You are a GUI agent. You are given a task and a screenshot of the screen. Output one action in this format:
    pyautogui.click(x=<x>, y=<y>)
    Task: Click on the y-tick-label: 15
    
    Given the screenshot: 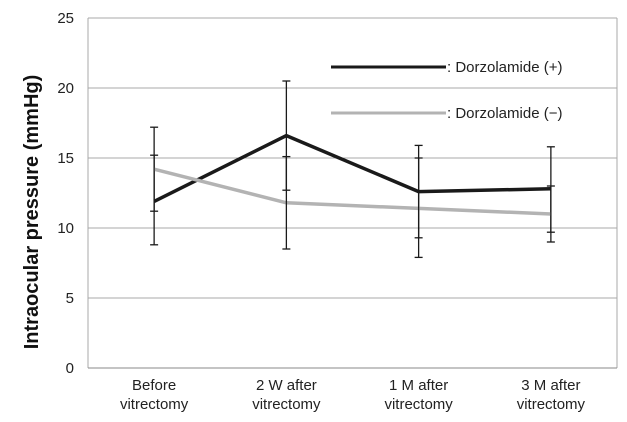 What is the action you would take?
    pyautogui.click(x=65, y=158)
    